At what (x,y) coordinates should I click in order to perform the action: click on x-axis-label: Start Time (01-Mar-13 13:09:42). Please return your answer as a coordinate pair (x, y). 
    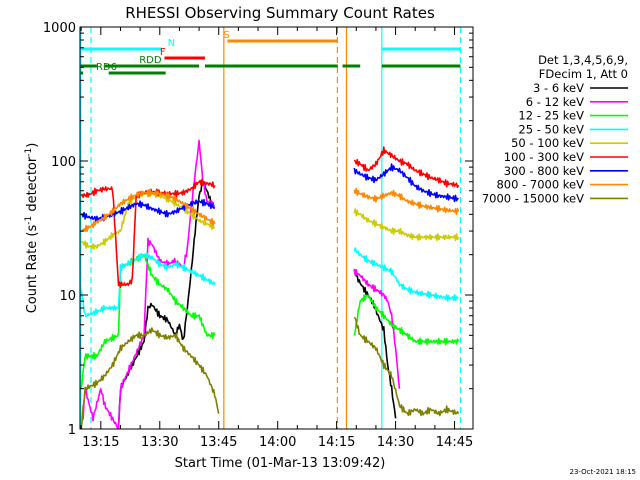
    Looking at the image, I should click on (280, 463).